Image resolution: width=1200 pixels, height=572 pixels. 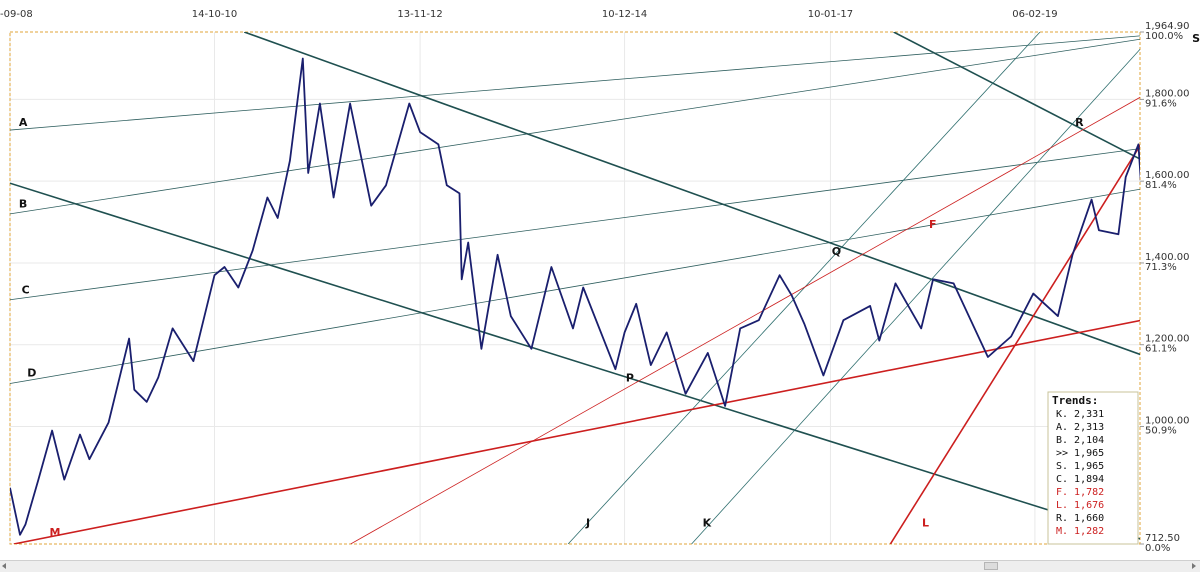 What do you see at coordinates (600, 566) in the screenshot?
I see `horizontal-scrollbar` at bounding box center [600, 566].